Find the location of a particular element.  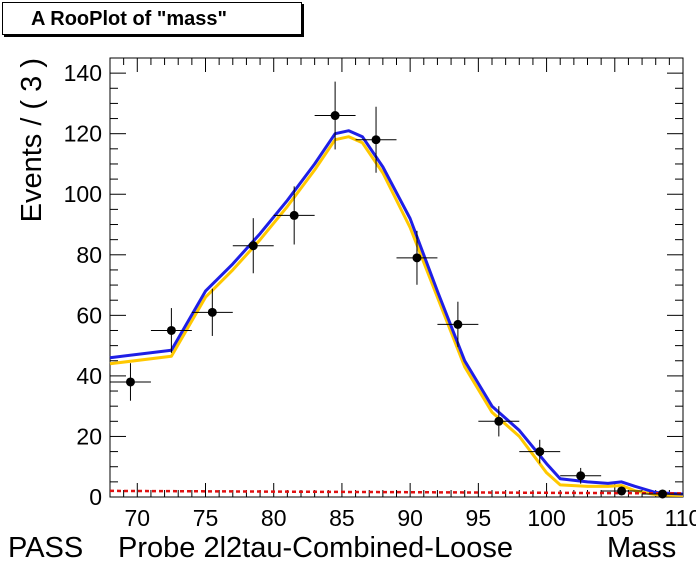

y-tick-label: 80 is located at coordinates (89, 255).